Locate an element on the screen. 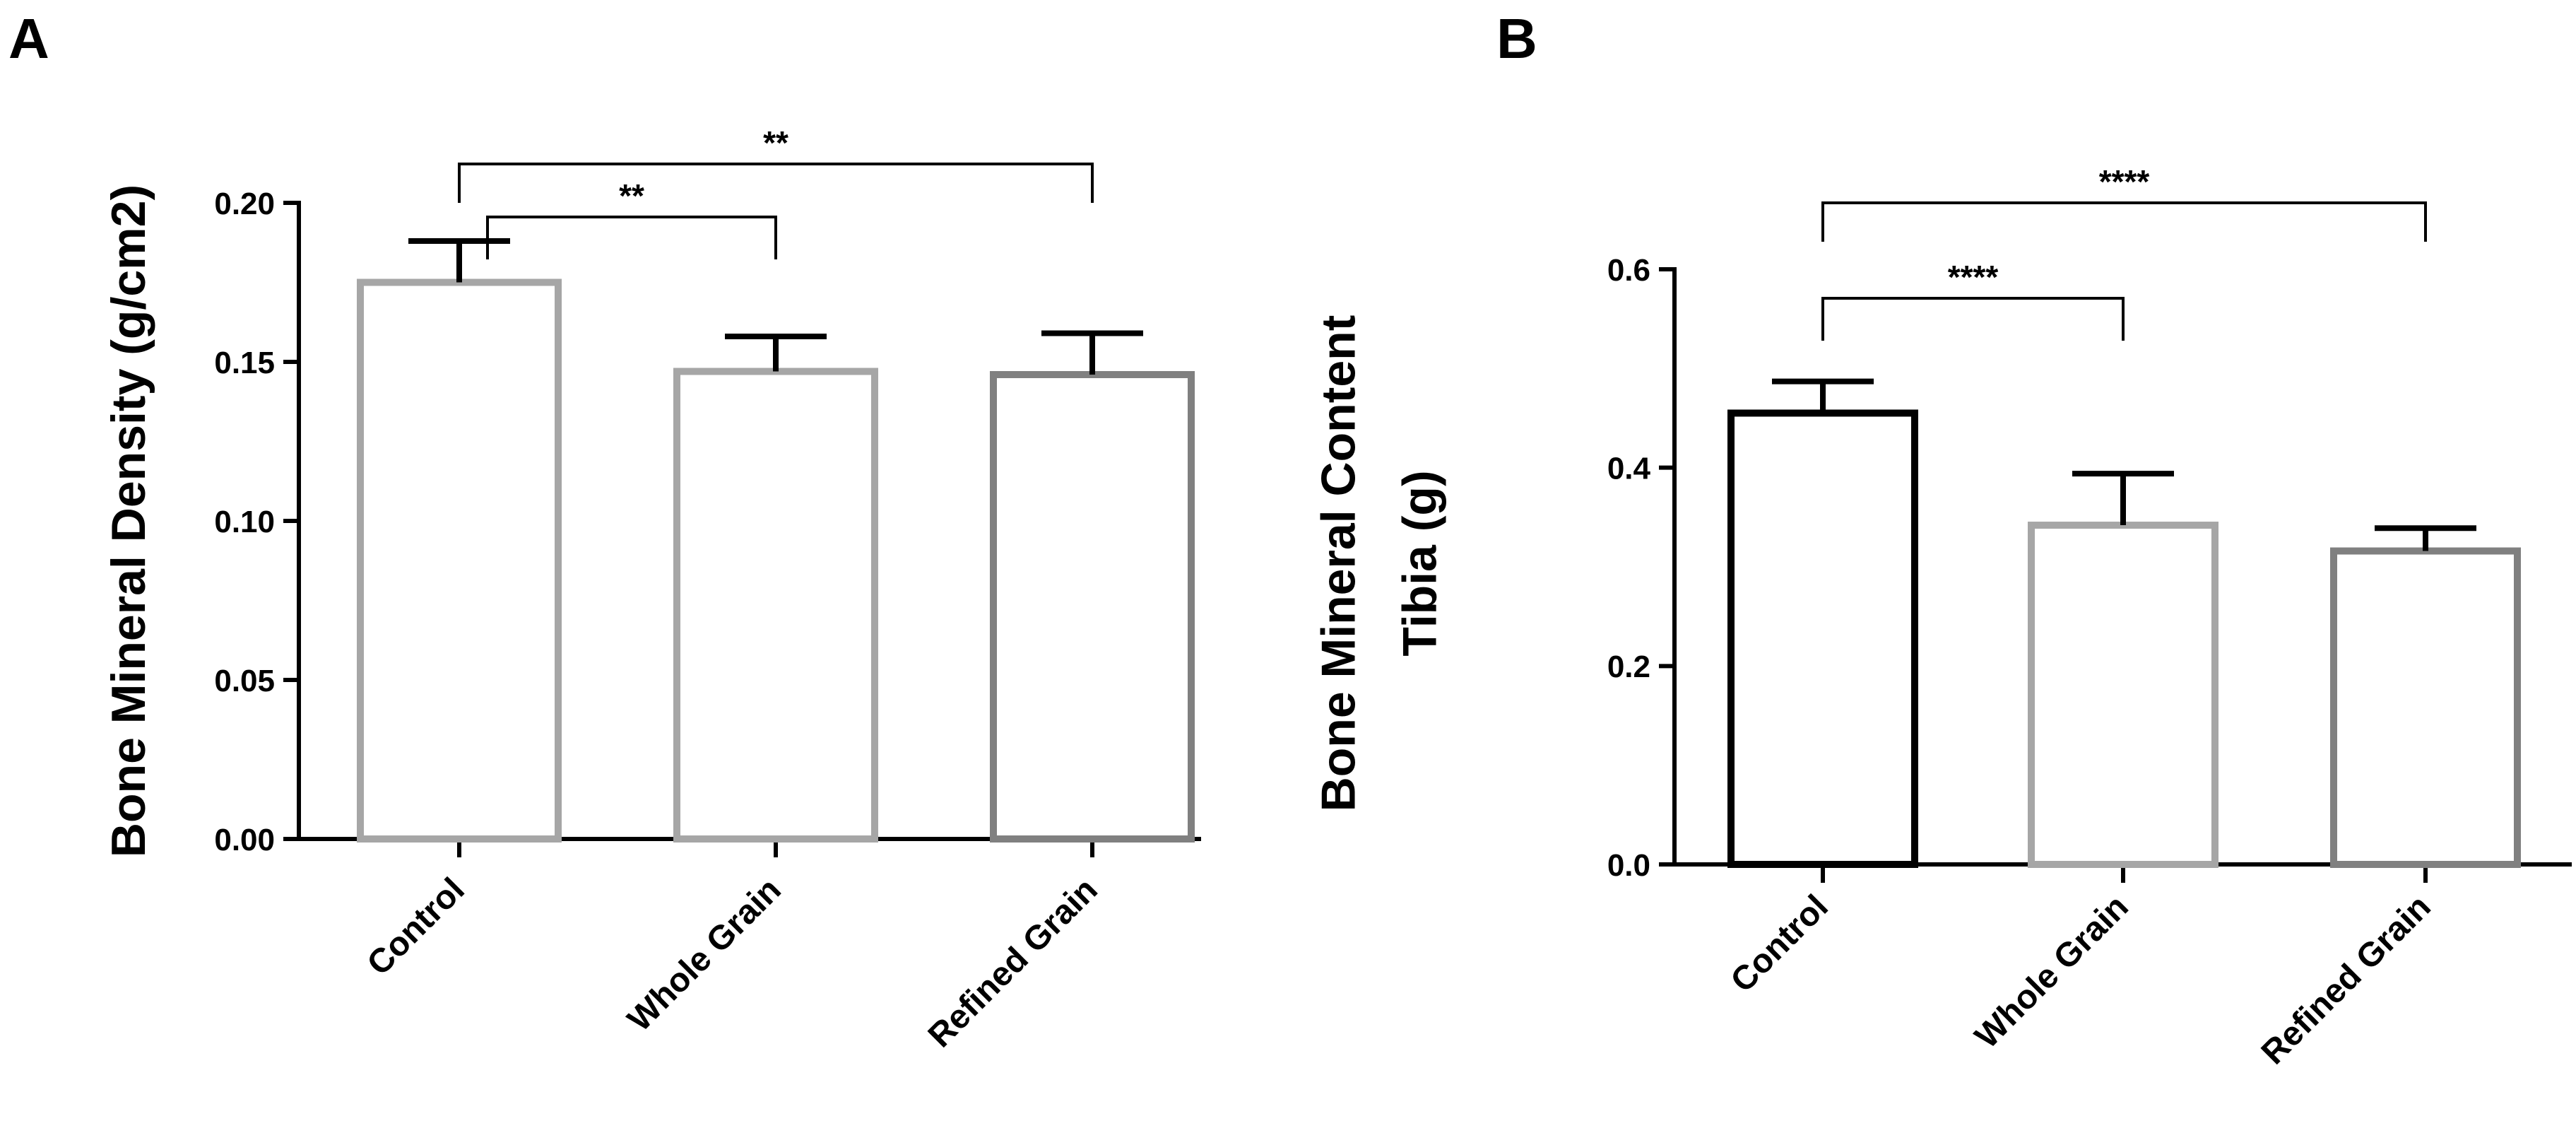 Image resolution: width=2576 pixels, height=1133 pixels. y-axis-title: Bone Mineral Density (g/cm2) is located at coordinates (128, 520).